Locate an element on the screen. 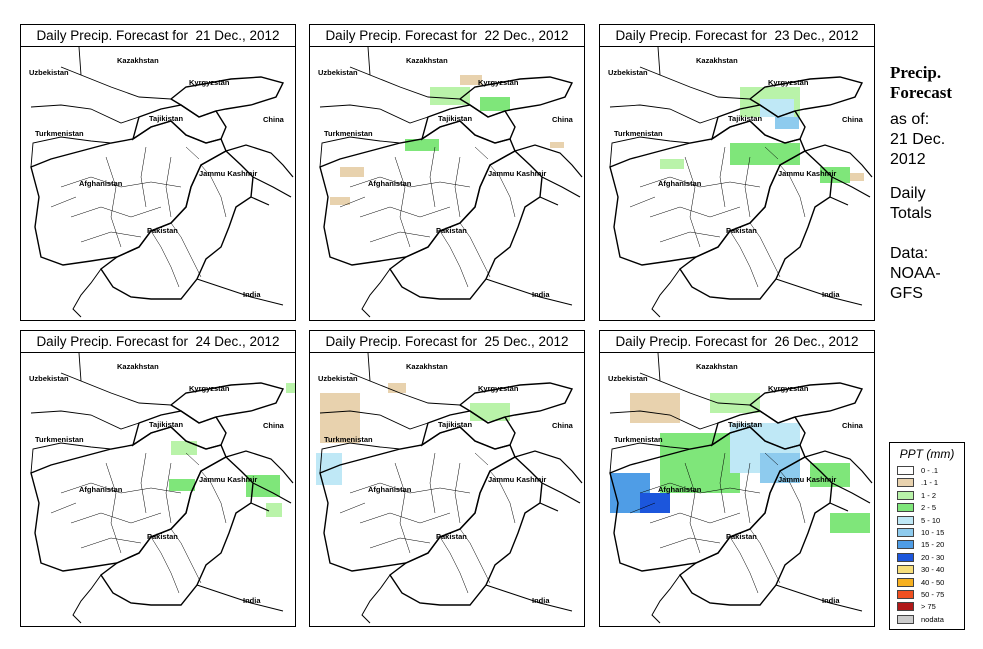 Image resolution: width=983 pixels, height=649 pixels. sidebar-asof: as of: 21 Dec. 2012 is located at coordinates (917, 140).